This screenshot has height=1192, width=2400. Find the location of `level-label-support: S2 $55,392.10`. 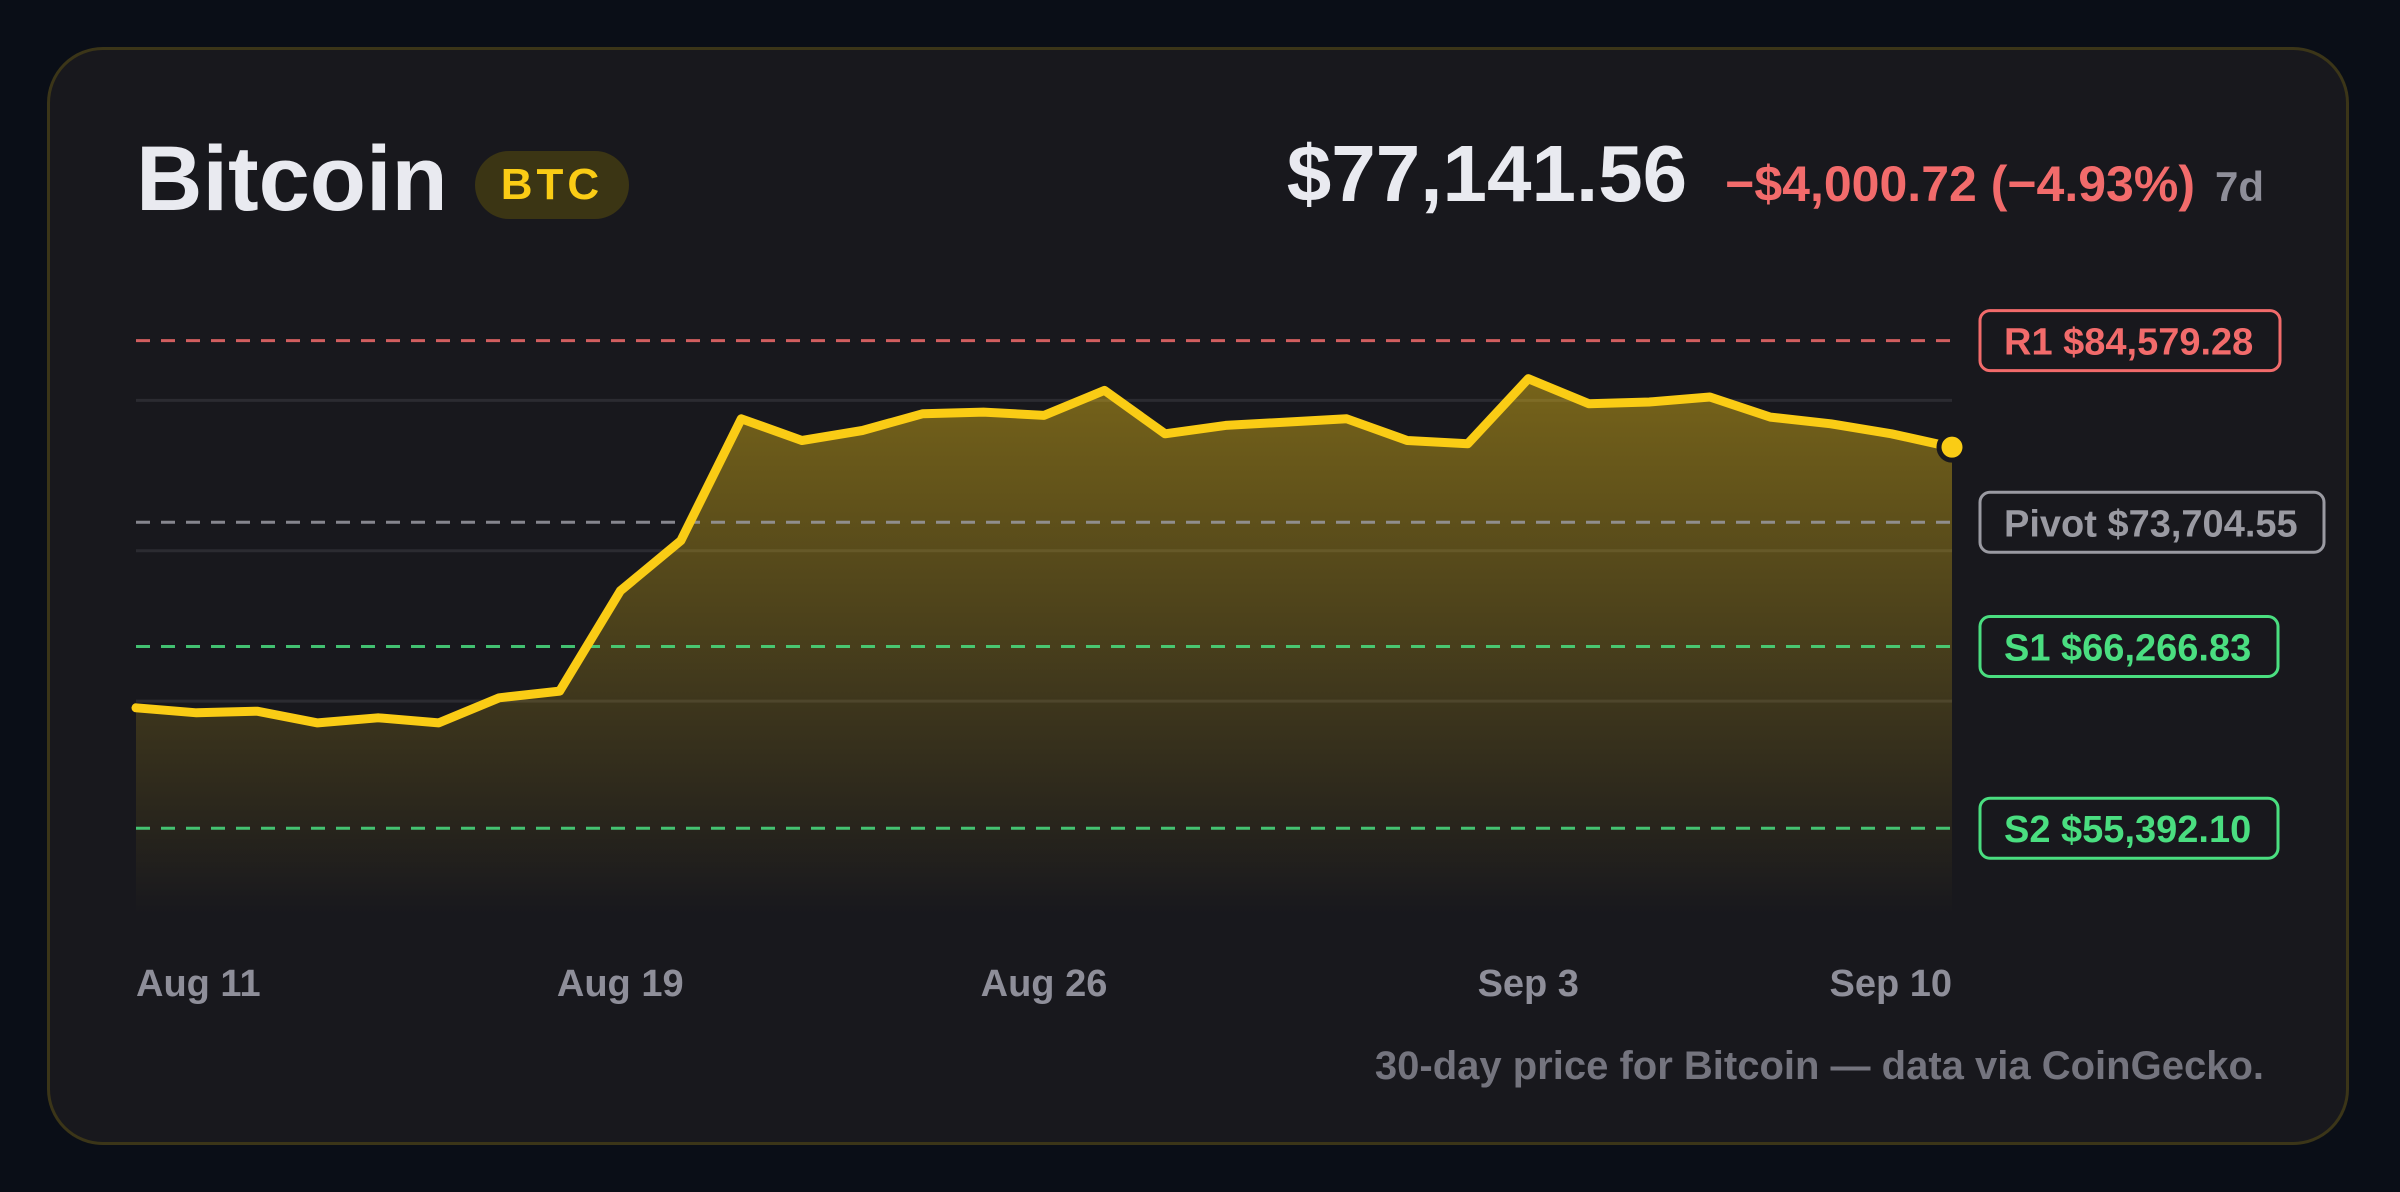

level-label-support: S2 $55,392.10 is located at coordinates (2129, 828).